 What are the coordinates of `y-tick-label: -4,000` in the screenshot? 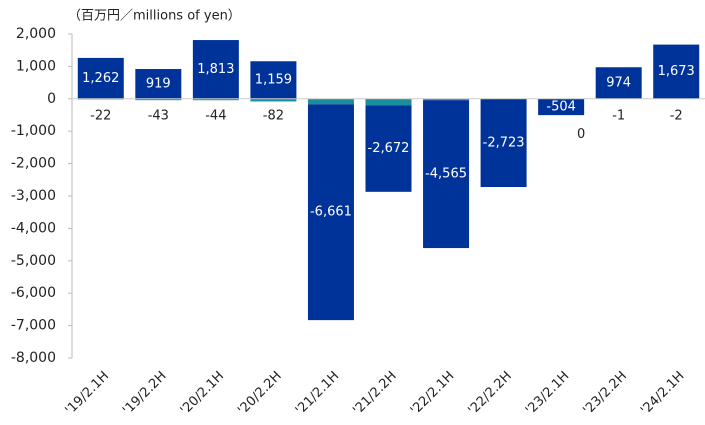 It's located at (33, 228).